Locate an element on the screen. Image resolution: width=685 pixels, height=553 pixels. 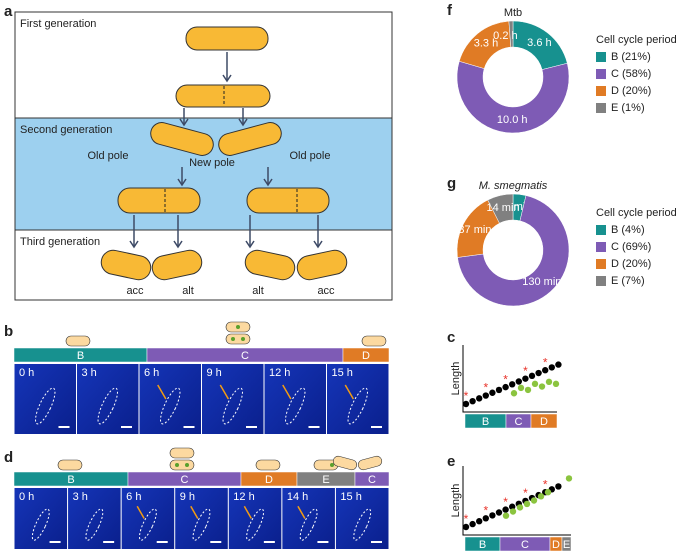
legend-label: C (69%) is located at coordinates (631, 247).